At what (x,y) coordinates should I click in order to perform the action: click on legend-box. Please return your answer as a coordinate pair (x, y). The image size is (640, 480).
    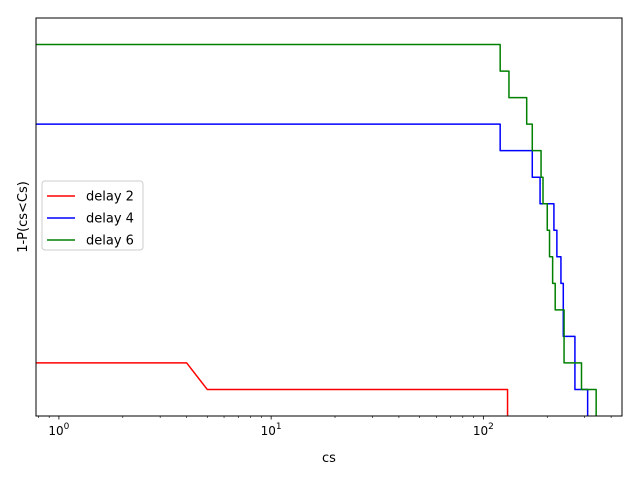
    Looking at the image, I should click on (92, 215).